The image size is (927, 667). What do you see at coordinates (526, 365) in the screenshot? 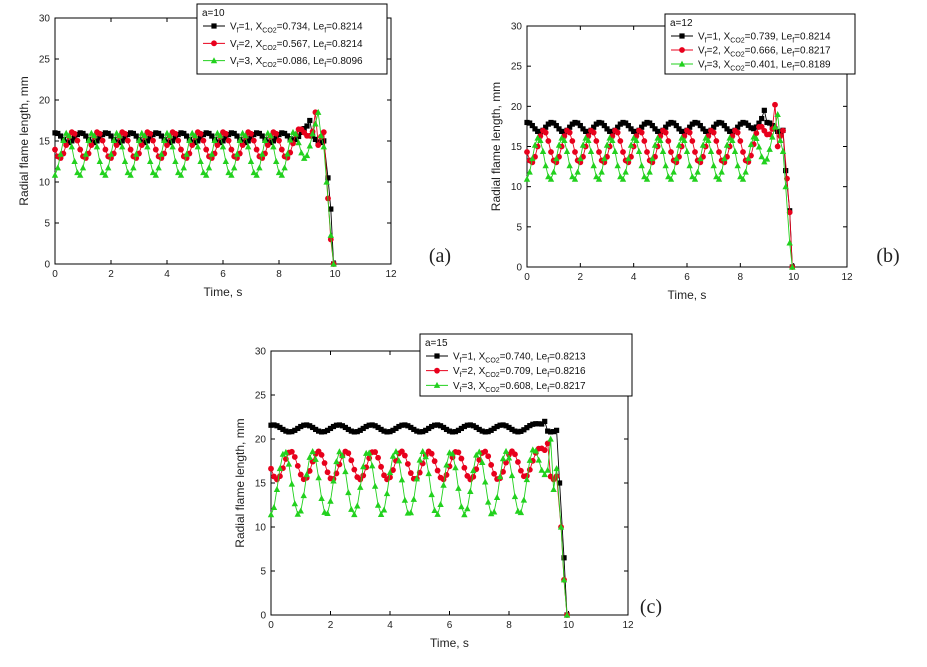
I see `legend-box` at bounding box center [526, 365].